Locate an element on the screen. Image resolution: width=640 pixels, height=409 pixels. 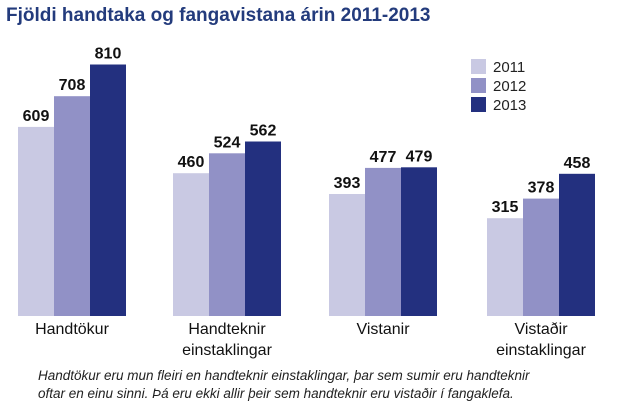
value-label-2011-0: 609 is located at coordinates (36, 116).